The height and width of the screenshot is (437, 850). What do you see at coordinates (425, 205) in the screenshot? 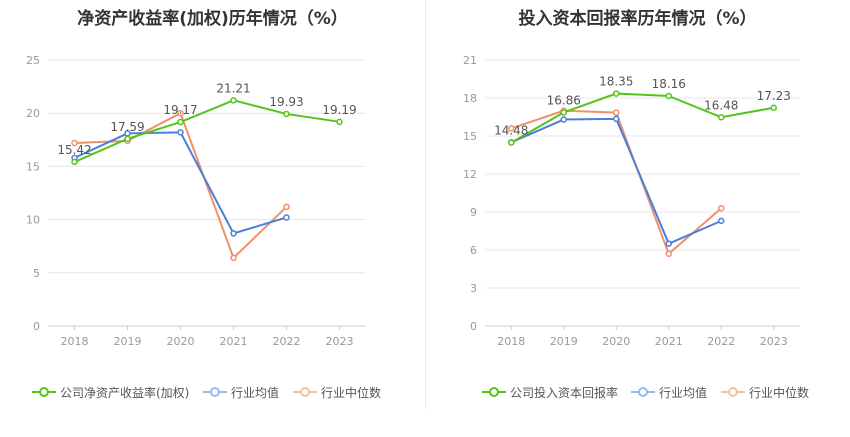
I see `panel-divider` at bounding box center [425, 205].